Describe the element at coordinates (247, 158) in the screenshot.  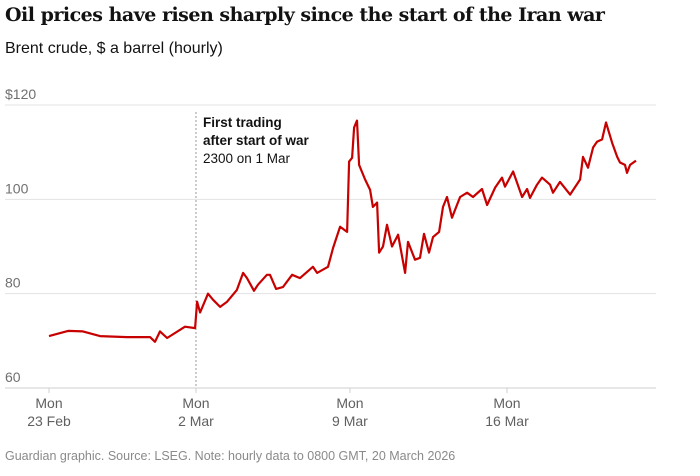
I see `annotation-detail: 2300 on 1 Mar` at that location.